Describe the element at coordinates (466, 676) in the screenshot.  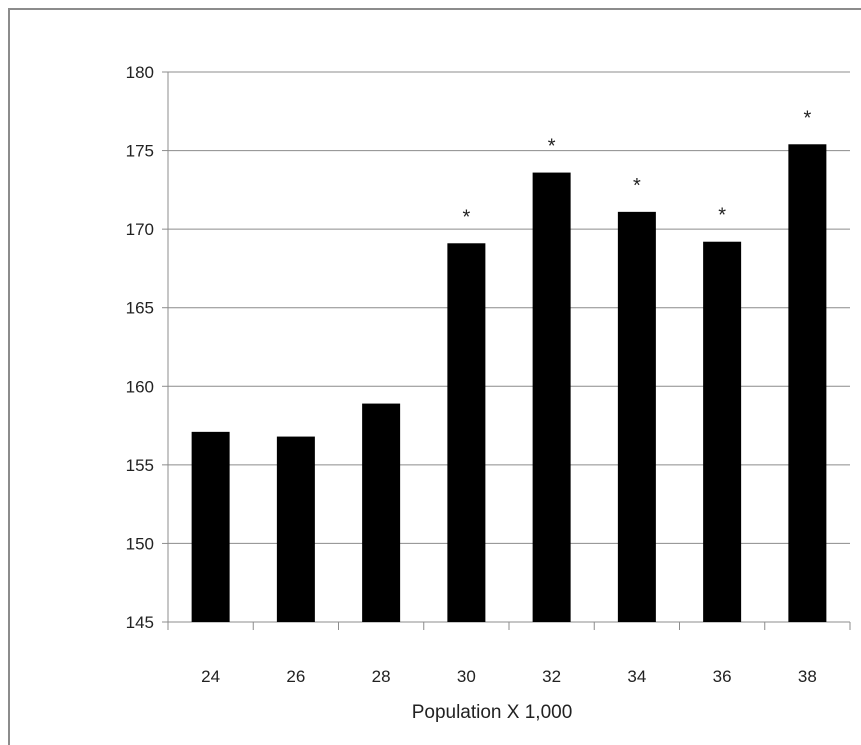
I see `x-tick-label: 30` at that location.